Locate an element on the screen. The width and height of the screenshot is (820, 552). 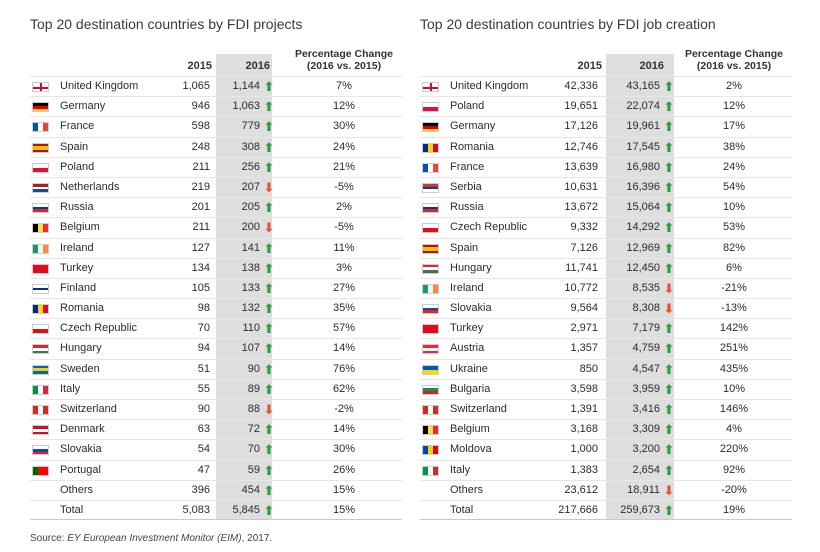
table-row: Moldova 1,000 3,200 ⬆ 220% is located at coordinates (606, 449).